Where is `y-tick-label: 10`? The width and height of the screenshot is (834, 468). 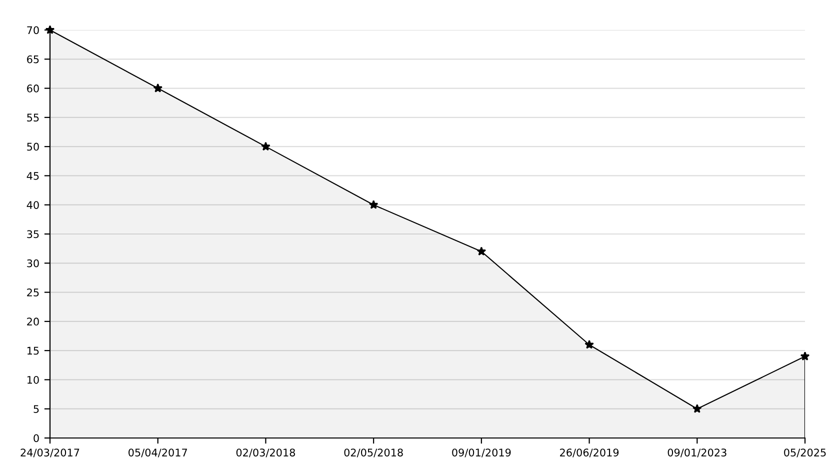 y-tick-label: 10 is located at coordinates (33, 380).